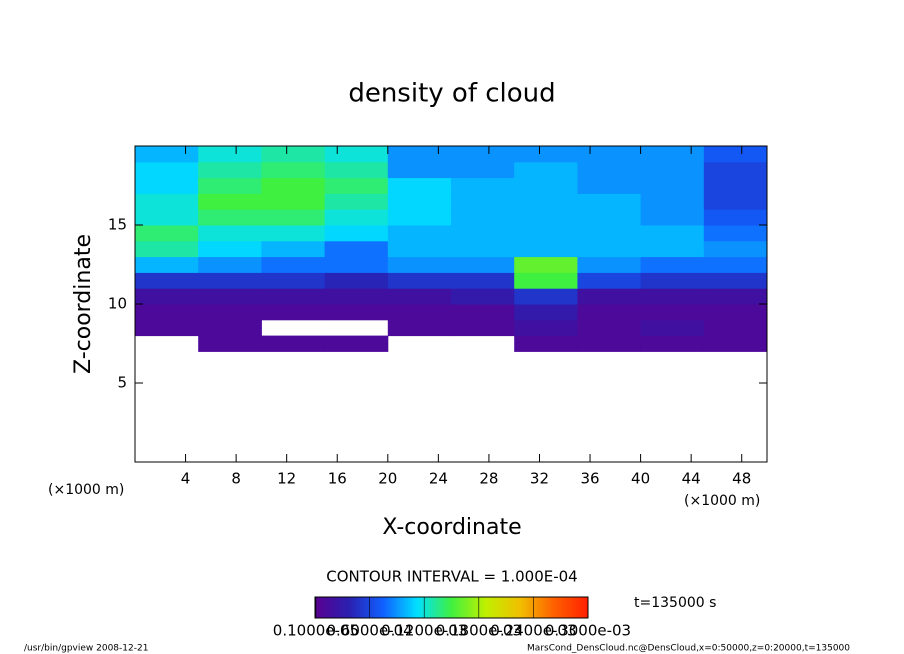  I want to click on y-tick-label: 10, so click(117, 304).